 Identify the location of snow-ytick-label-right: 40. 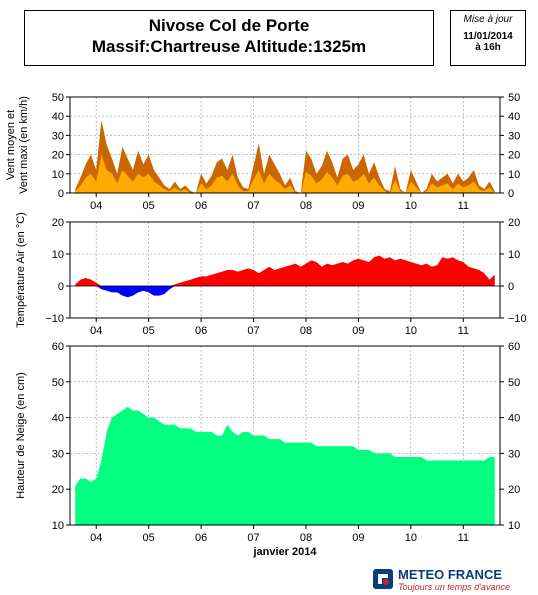
(514, 419).